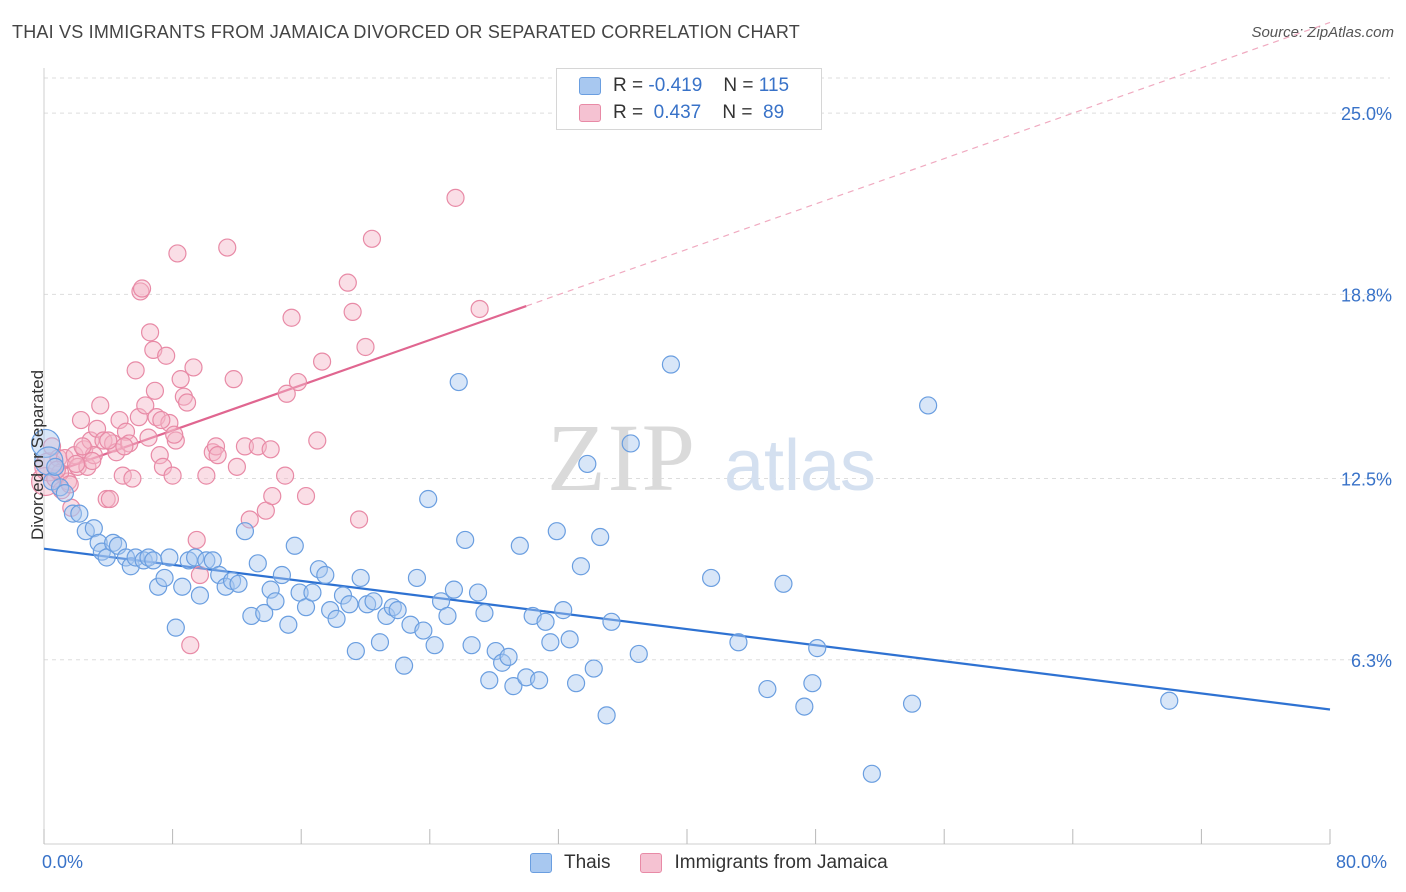 Image resolution: width=1406 pixels, height=892 pixels. What do you see at coordinates (1366, 114) in the screenshot?
I see `y-tick-label: 25.0%` at bounding box center [1366, 114].